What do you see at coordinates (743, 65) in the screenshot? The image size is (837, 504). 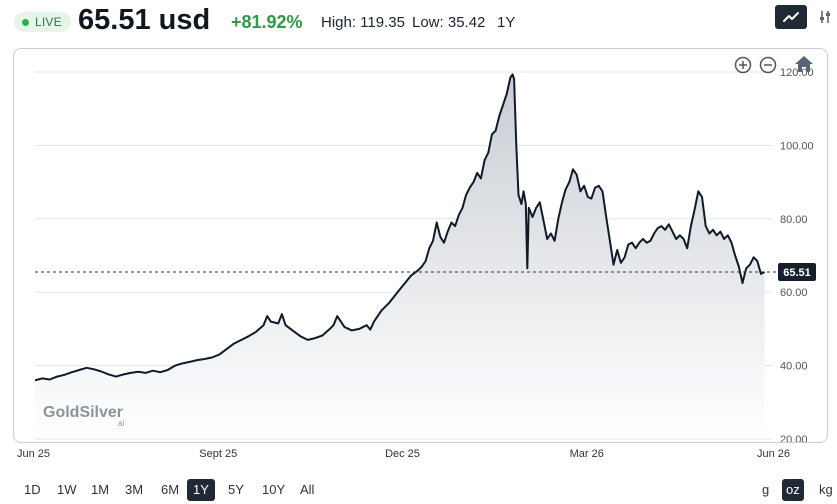 I see `zoom-in-icon` at bounding box center [743, 65].